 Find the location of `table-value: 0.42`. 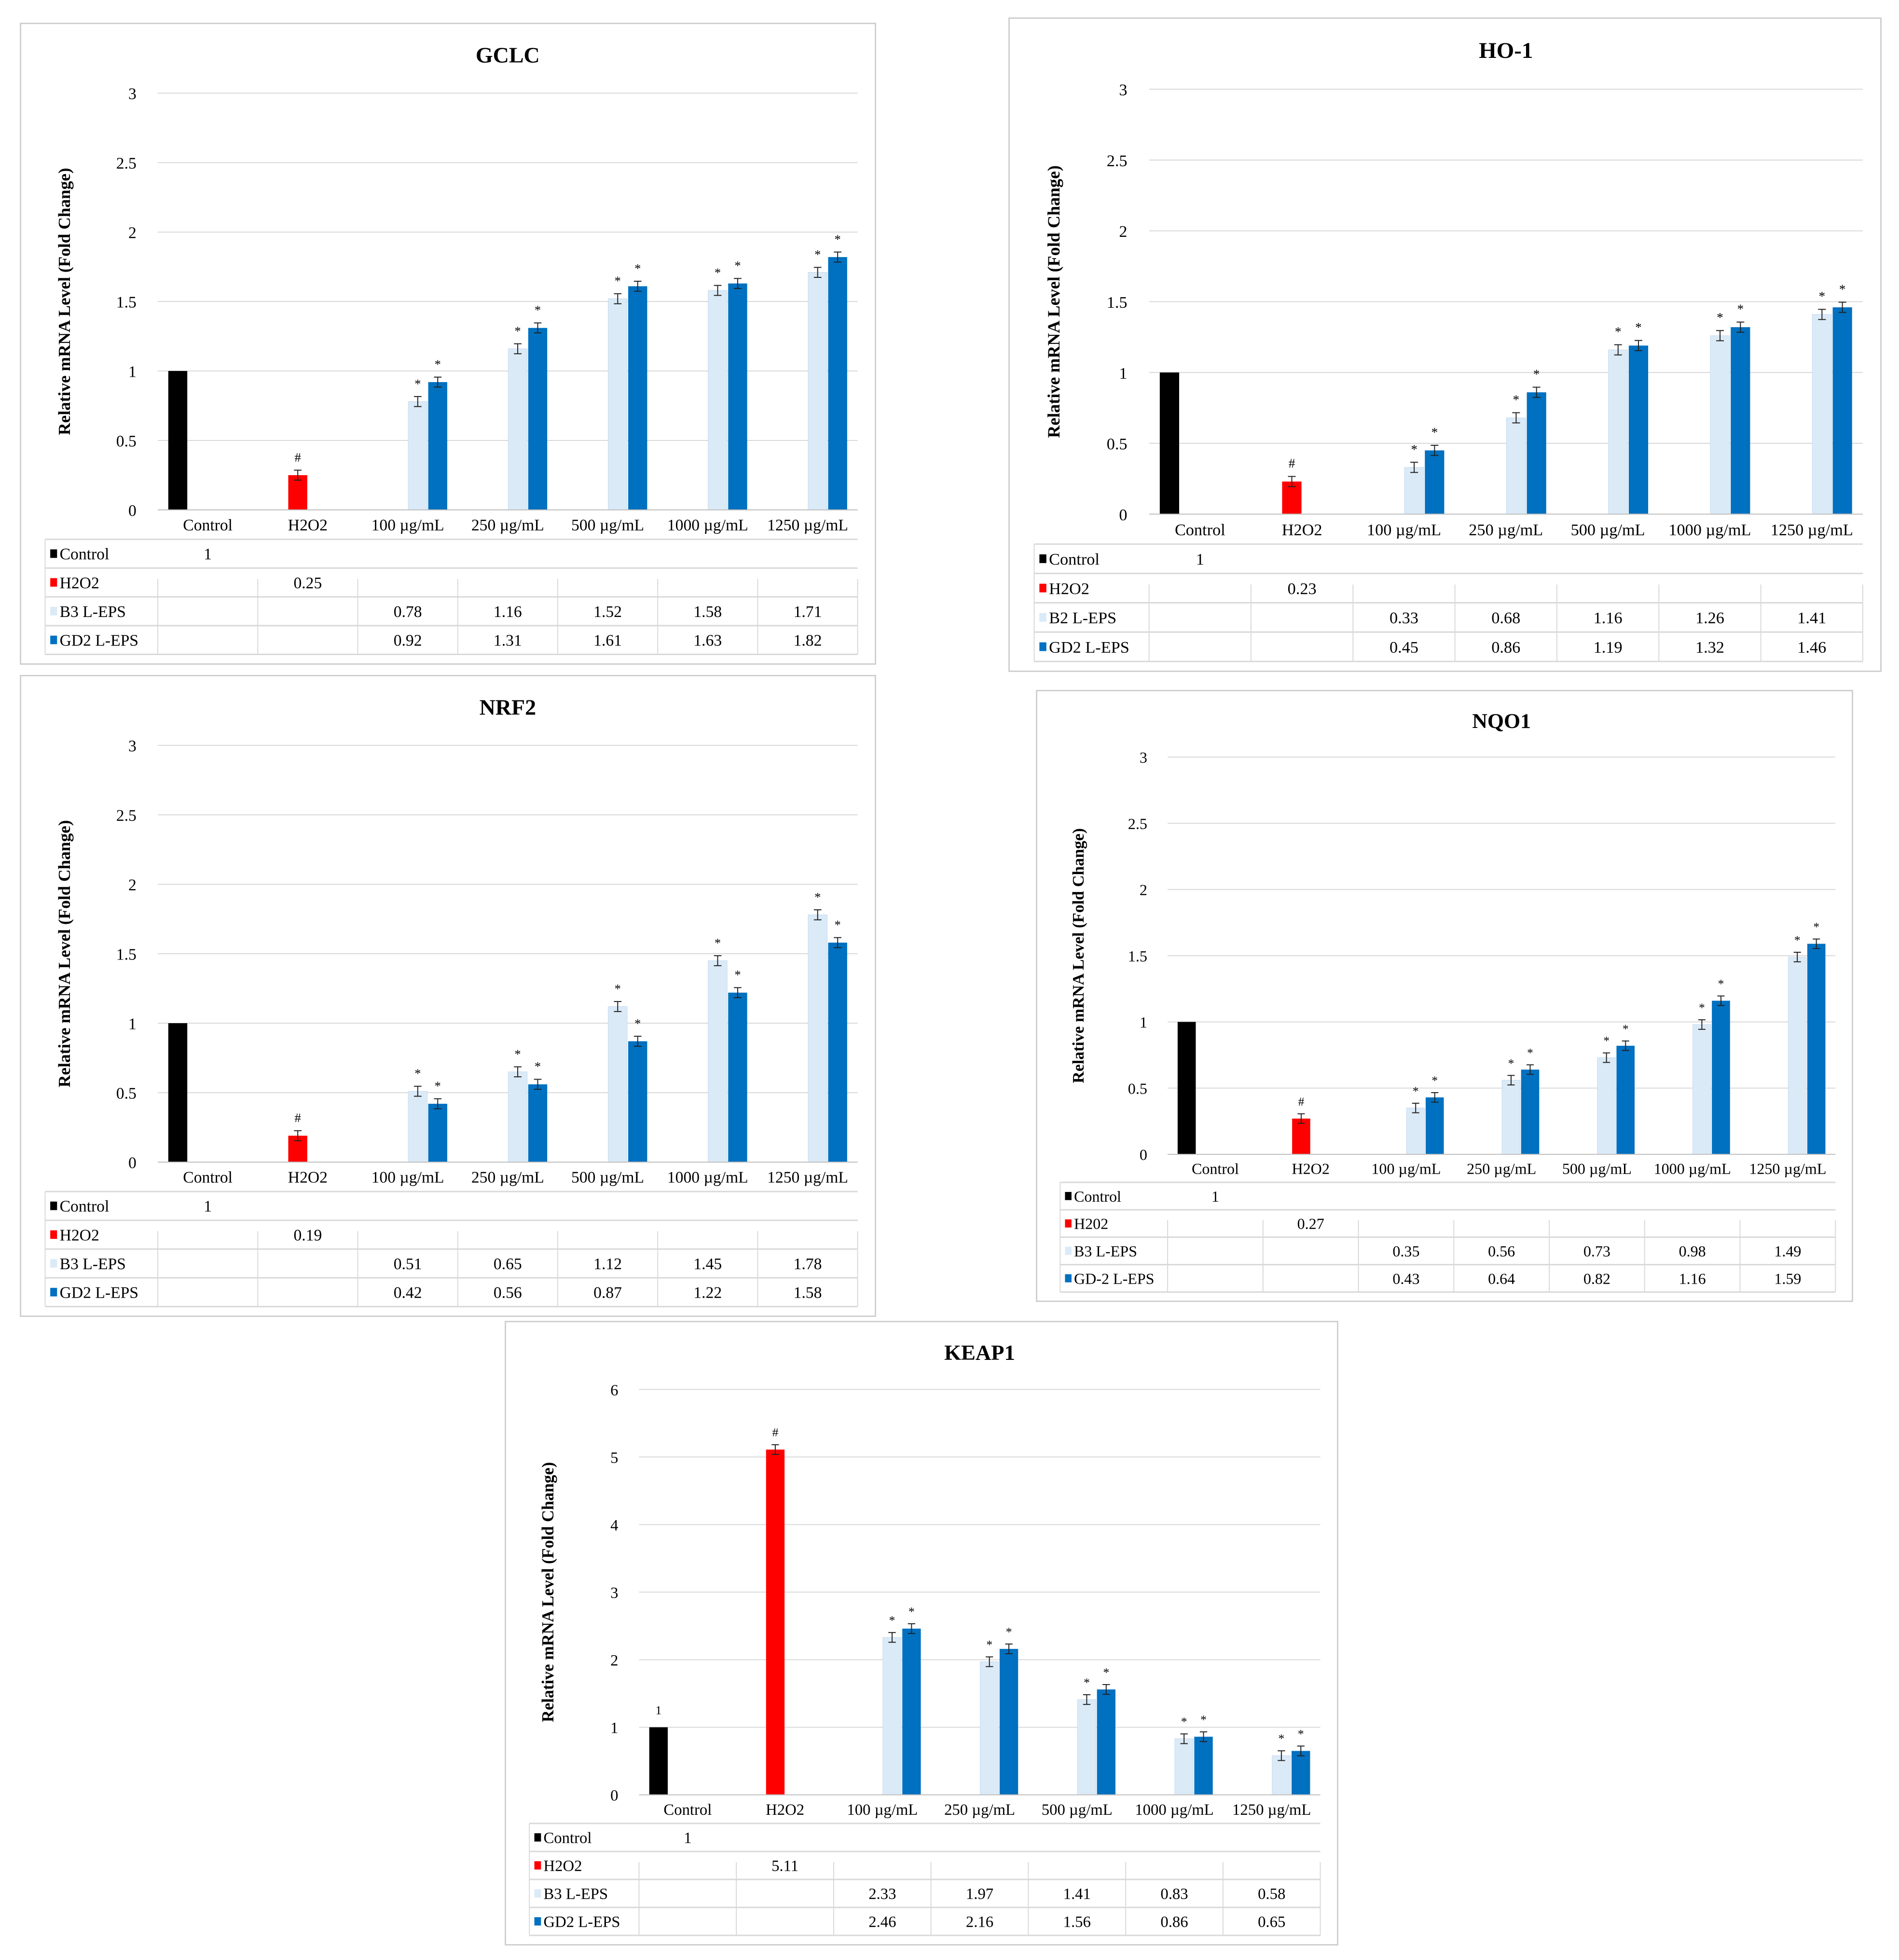

table-value: 0.42 is located at coordinates (408, 1293).